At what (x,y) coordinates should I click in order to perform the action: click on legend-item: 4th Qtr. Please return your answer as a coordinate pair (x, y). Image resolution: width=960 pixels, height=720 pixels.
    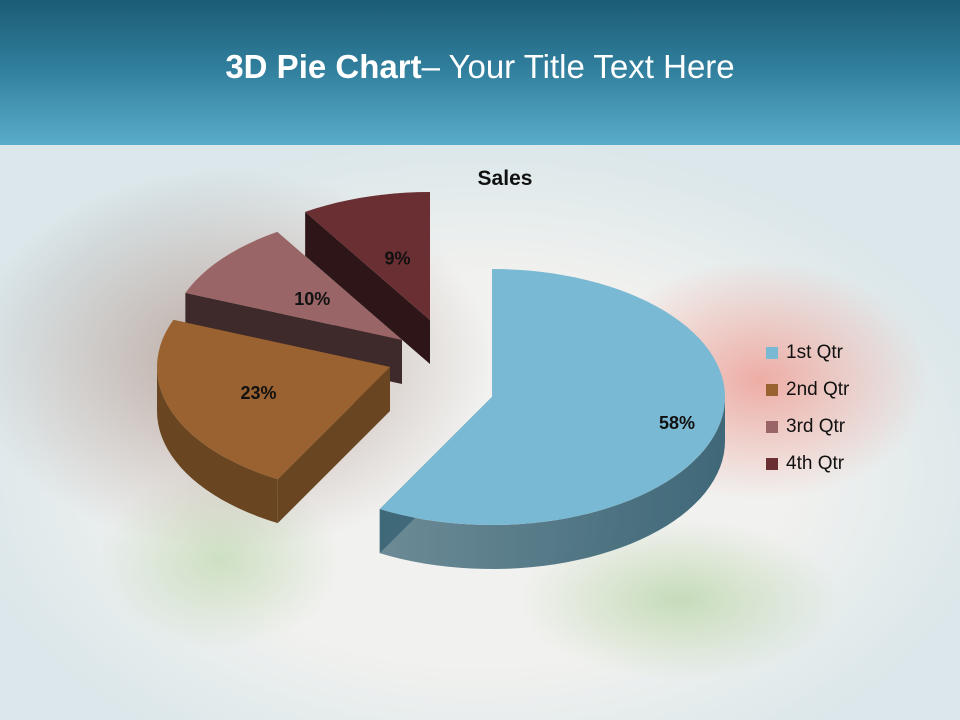
    Looking at the image, I should click on (807, 463).